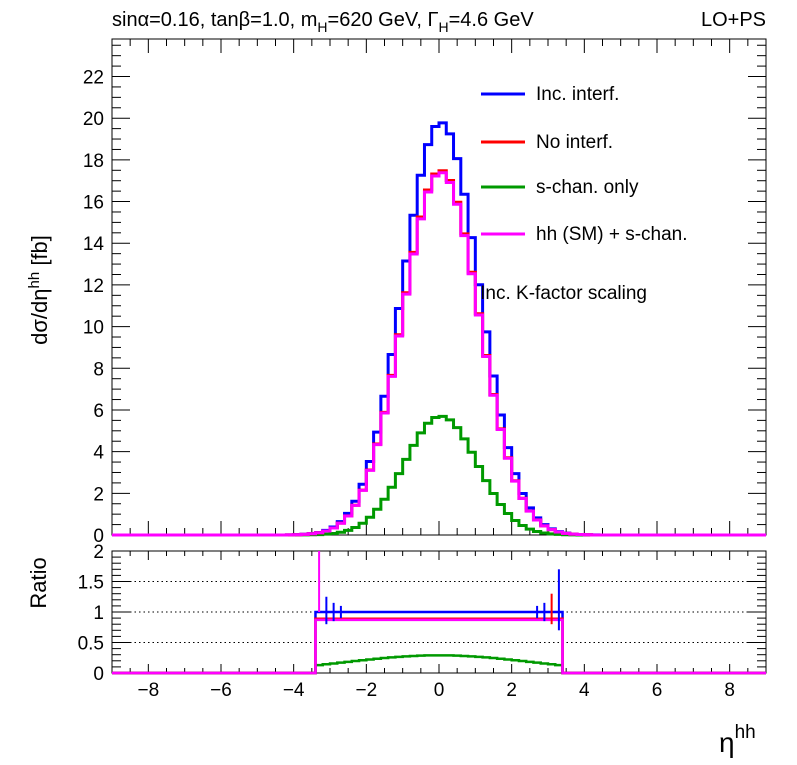  What do you see at coordinates (439, 690) in the screenshot?
I see `x-tick-label: 0` at bounding box center [439, 690].